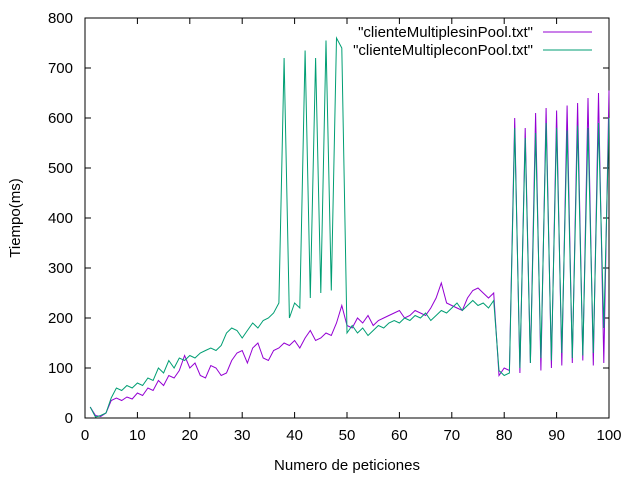 Image resolution: width=640 pixels, height=480 pixels. What do you see at coordinates (443, 50) in the screenshot?
I see `legend-label-2: "clienteMultipleconPool.txt"` at bounding box center [443, 50].